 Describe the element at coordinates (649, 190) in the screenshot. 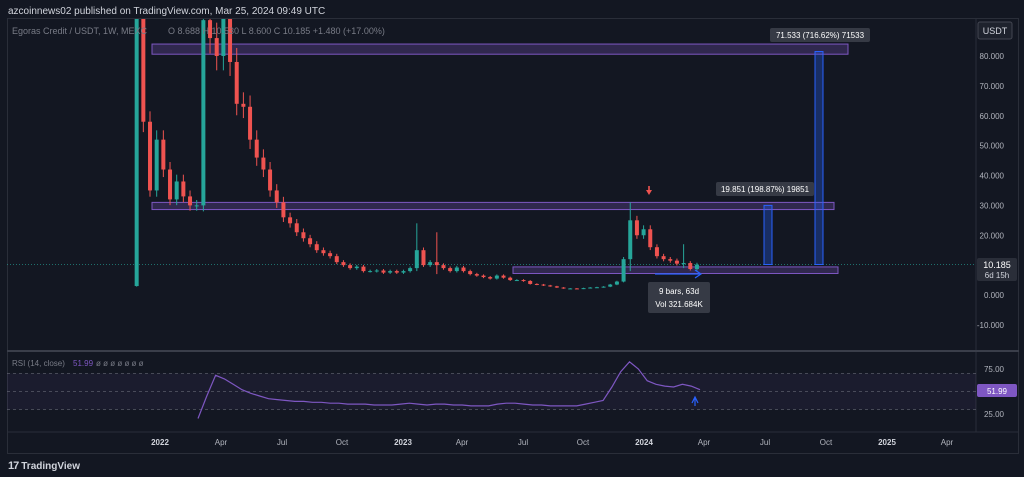

I see `down-arrow-marker` at that location.